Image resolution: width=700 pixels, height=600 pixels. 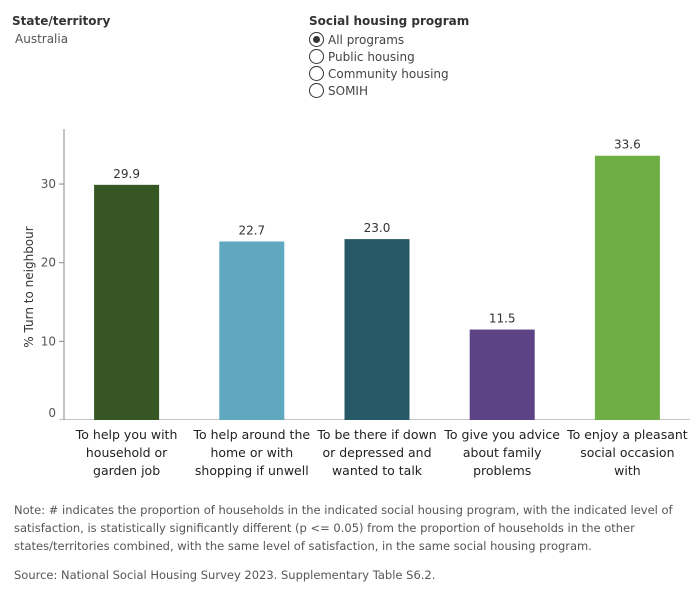 What do you see at coordinates (126, 174) in the screenshot?
I see `value-label: 29.9` at bounding box center [126, 174].